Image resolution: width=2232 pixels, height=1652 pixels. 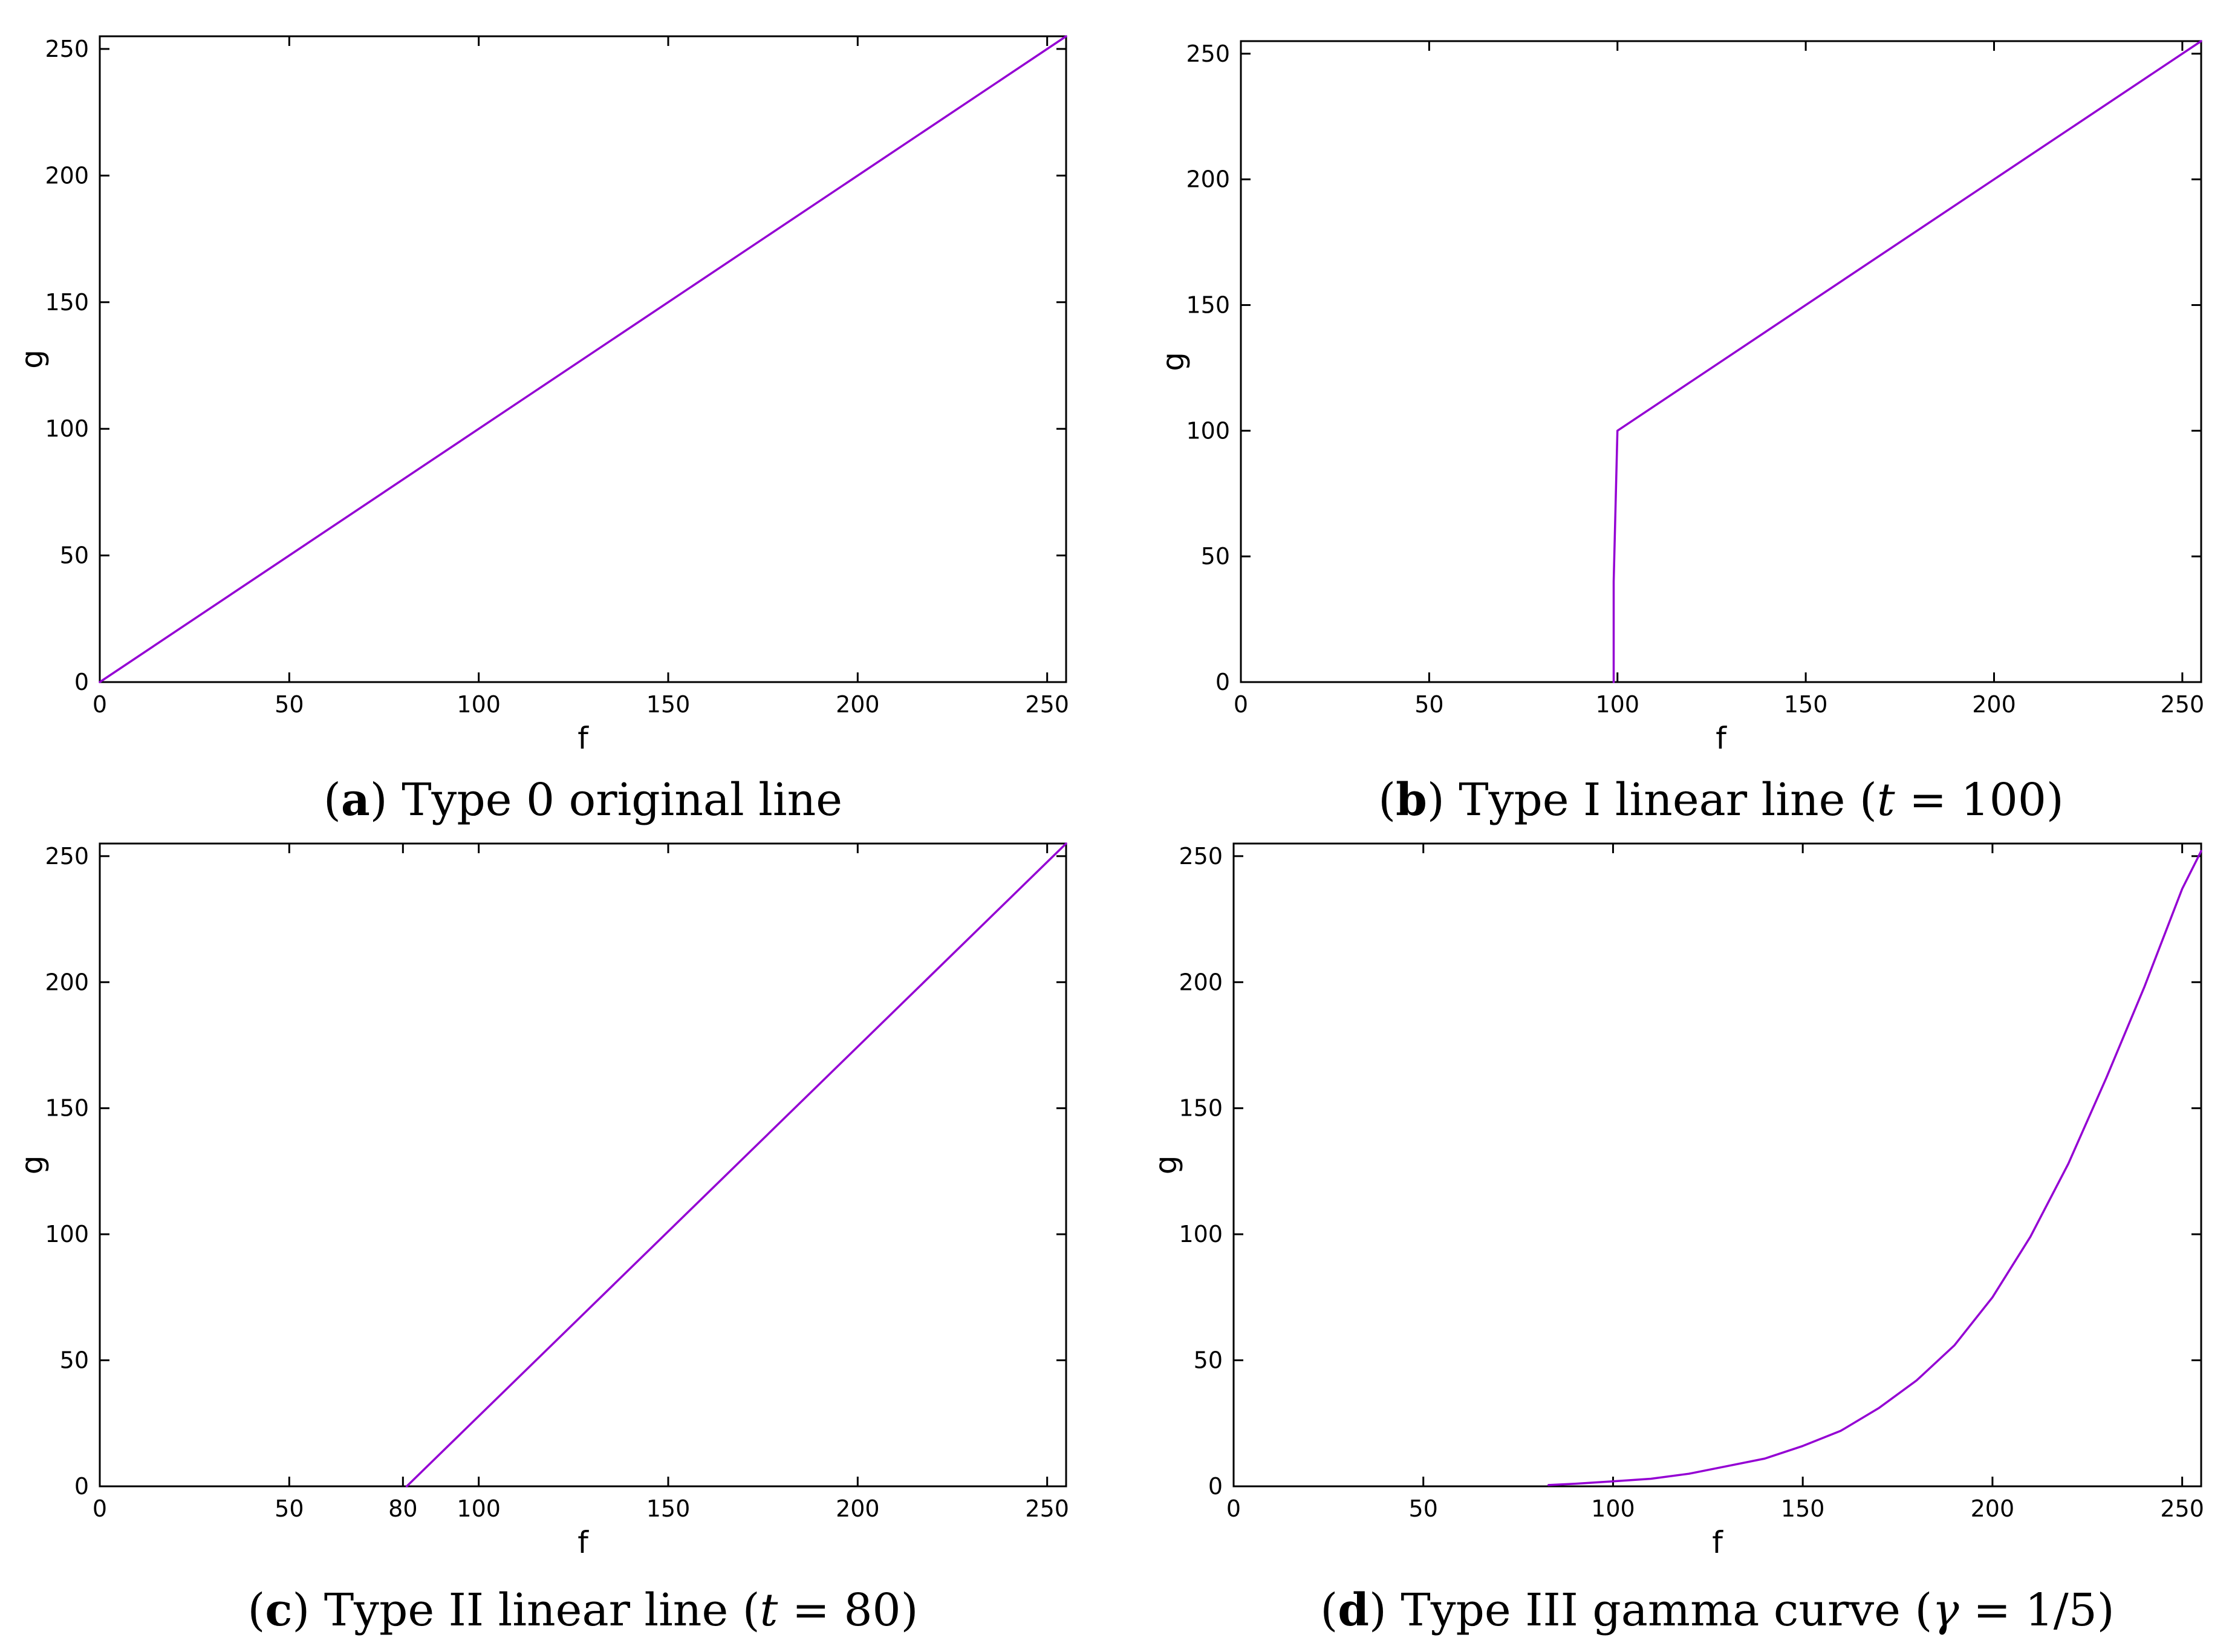 I want to click on y-tick-label-c-200: 200, so click(x=67, y=982).